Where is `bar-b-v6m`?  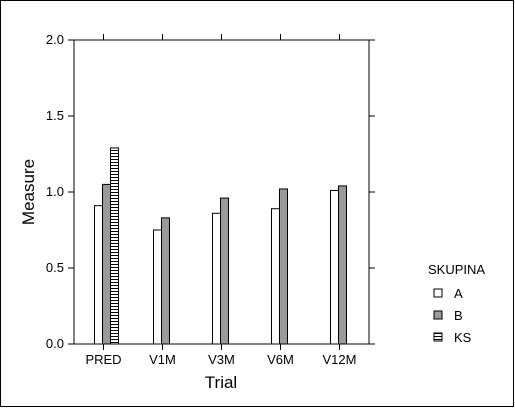 bar-b-v6m is located at coordinates (283, 266).